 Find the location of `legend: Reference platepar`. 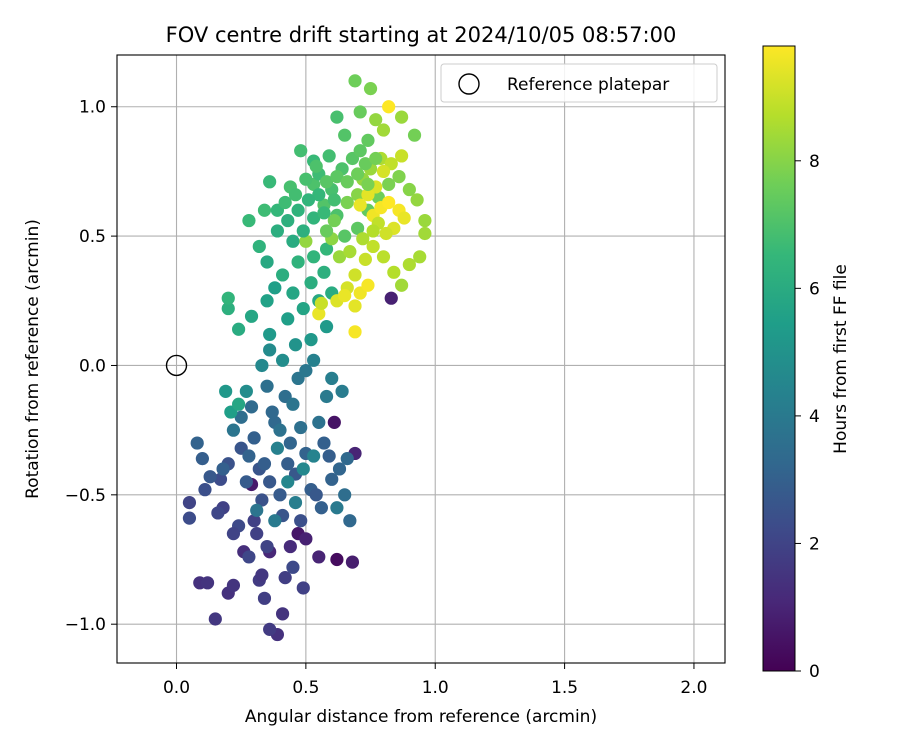

legend: Reference platepar is located at coordinates (579, 83).